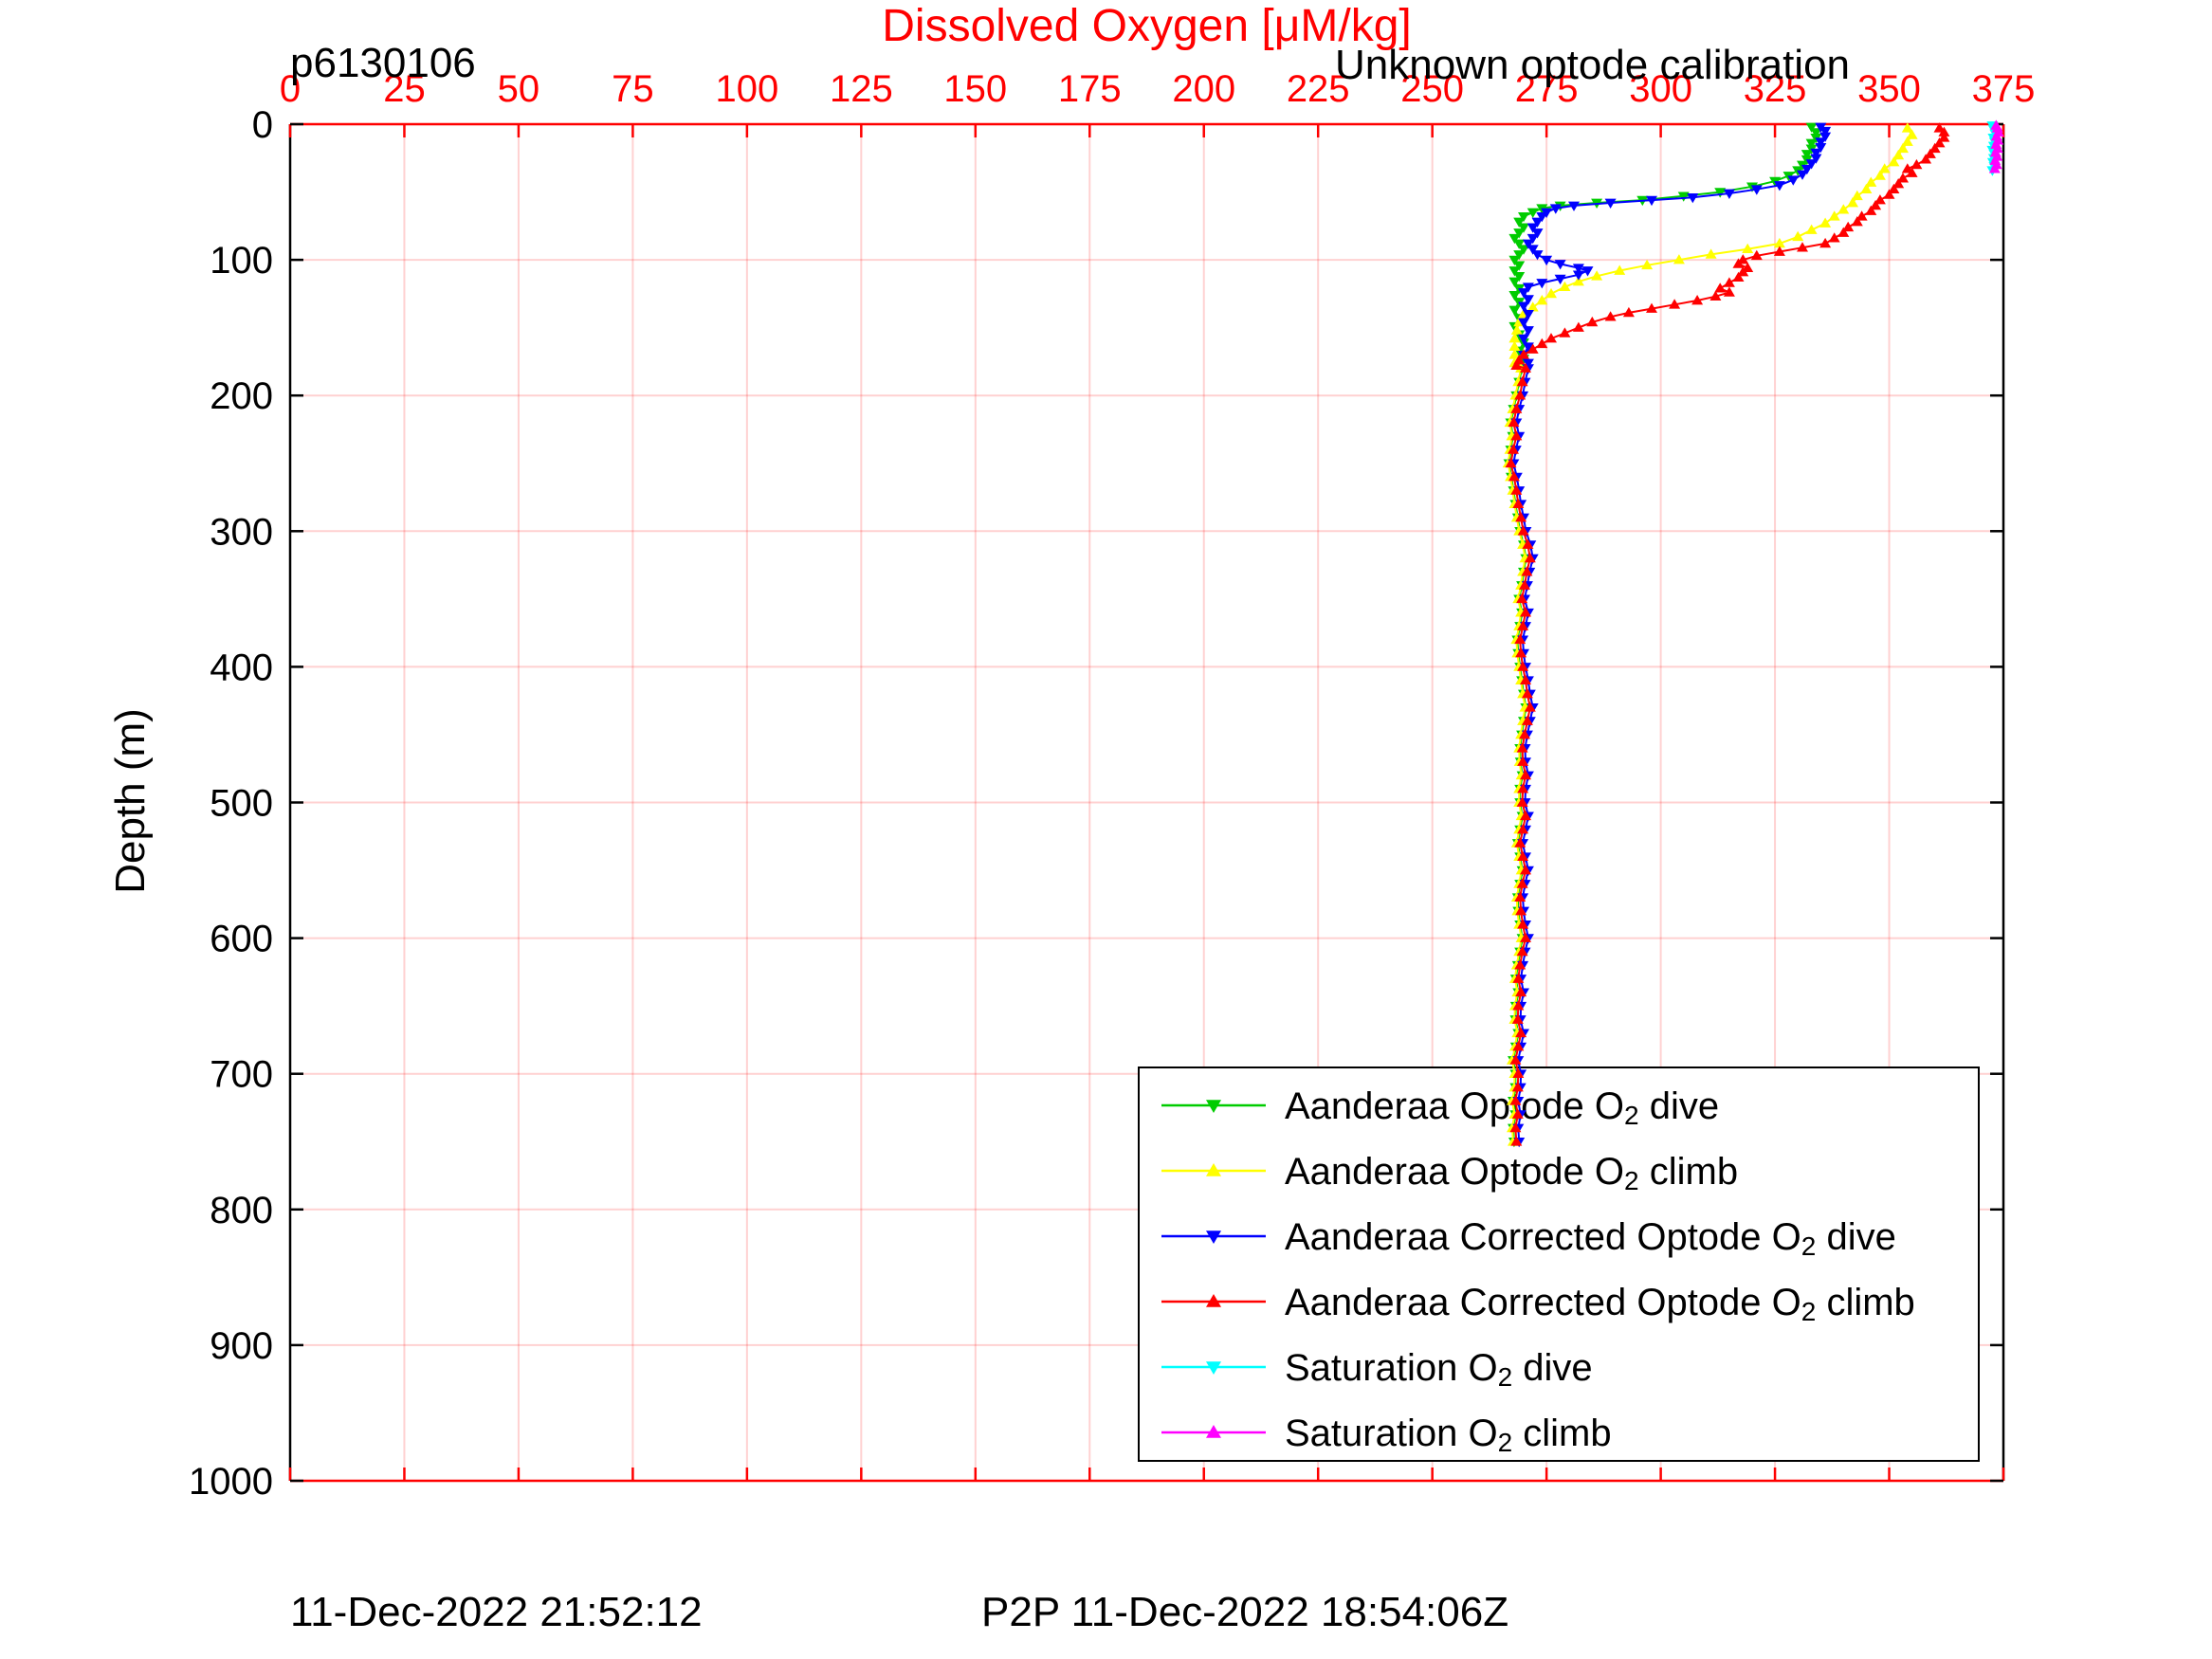  What do you see at coordinates (241, 939) in the screenshot?
I see `y-tick-label: 600` at bounding box center [241, 939].